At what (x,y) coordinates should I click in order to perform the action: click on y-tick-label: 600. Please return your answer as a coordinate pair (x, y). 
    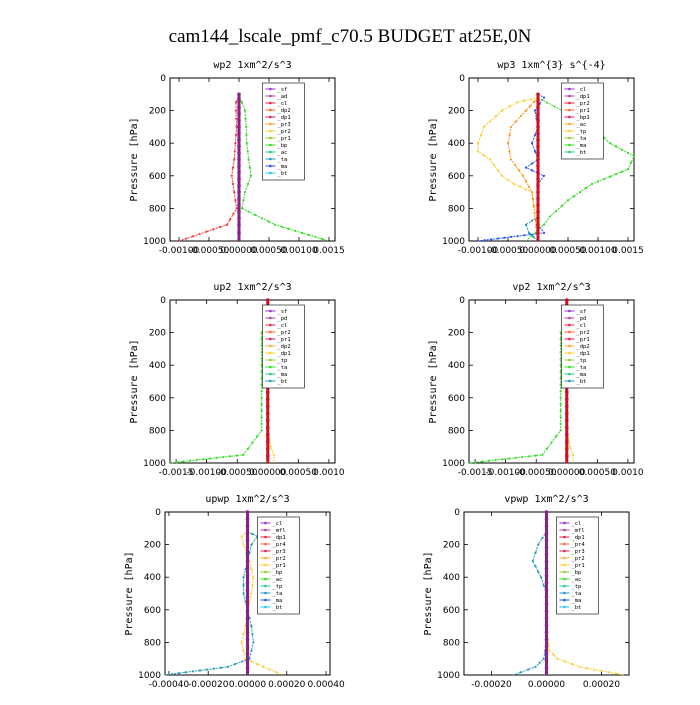
    Looking at the image, I should click on (456, 177).